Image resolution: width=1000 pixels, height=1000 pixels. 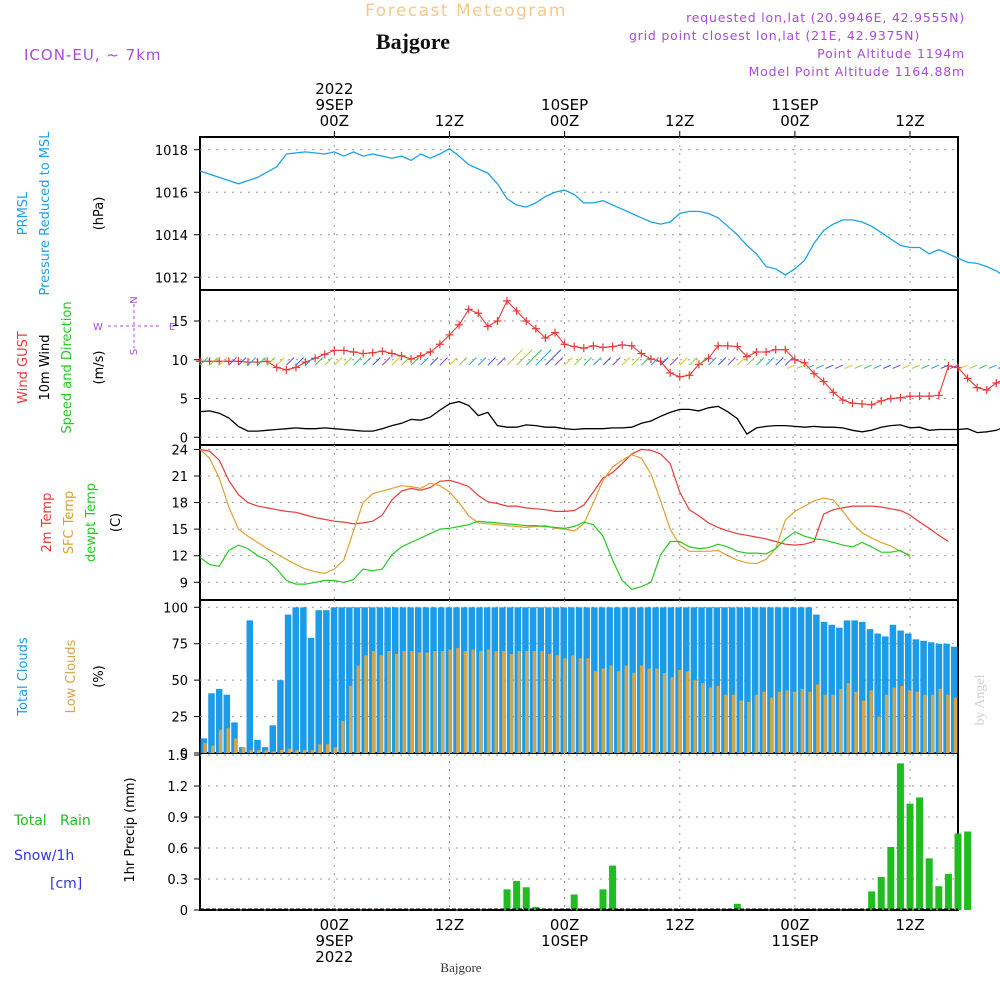 What do you see at coordinates (71, 676) in the screenshot?
I see `clouds-label-line: Low Clouds` at bounding box center [71, 676].